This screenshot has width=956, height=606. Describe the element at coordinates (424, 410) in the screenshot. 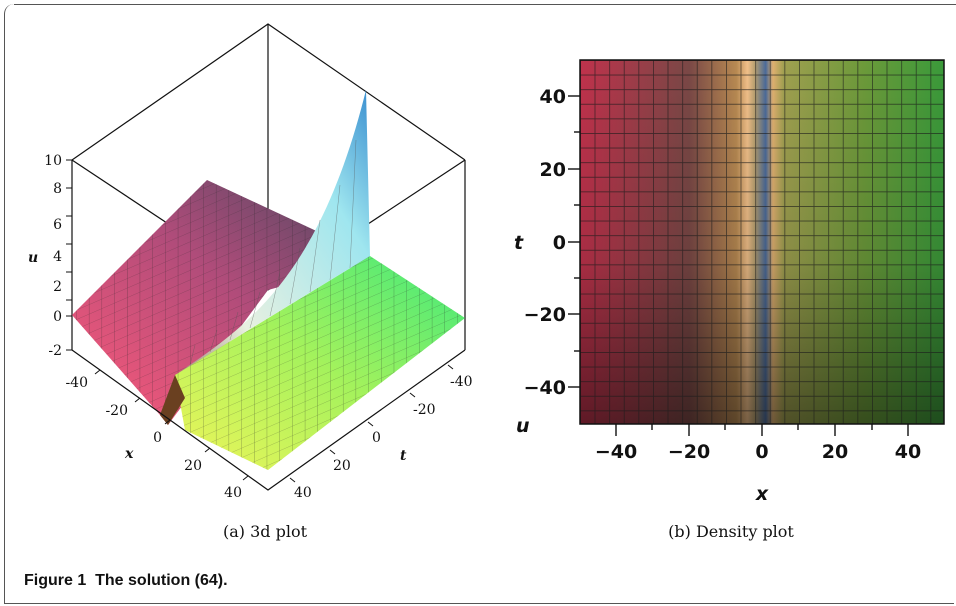

I see `t-tick-neg20: -20` at that location.